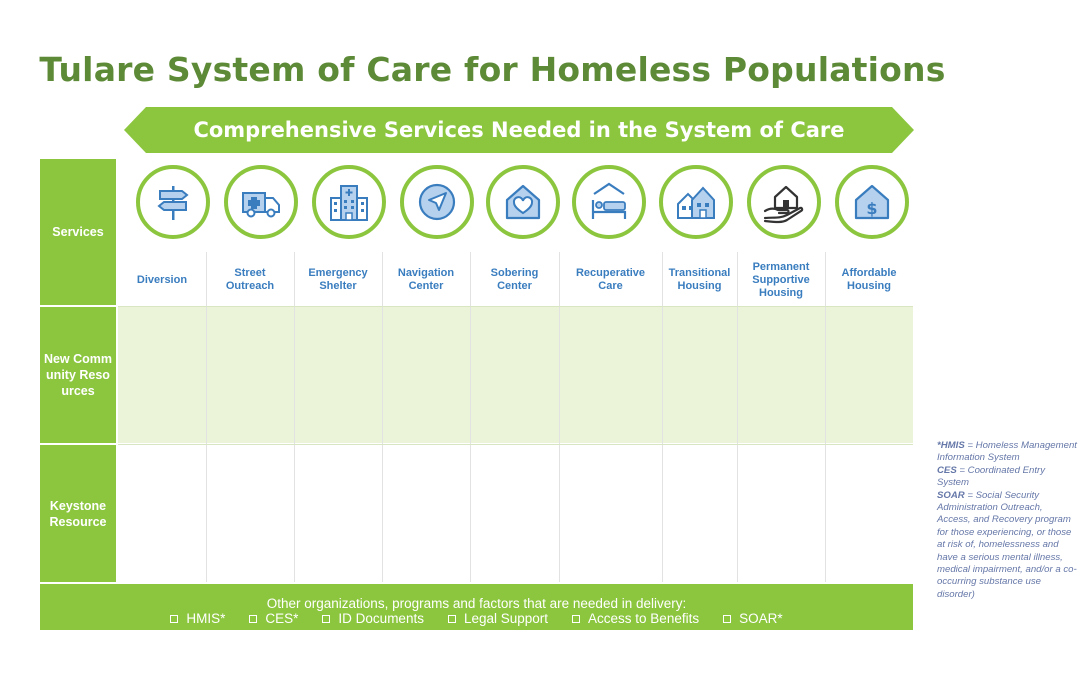 The width and height of the screenshot is (1080, 675). I want to click on house-dollar-icon: $, so click(872, 202).